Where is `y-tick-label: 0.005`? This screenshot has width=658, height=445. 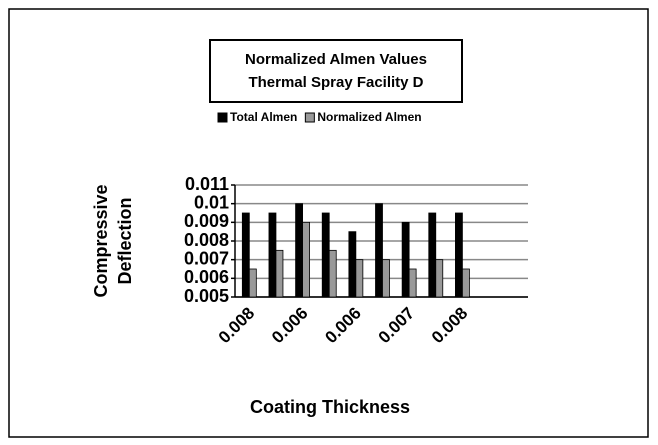 y-tick-label: 0.005 is located at coordinates (206, 296).